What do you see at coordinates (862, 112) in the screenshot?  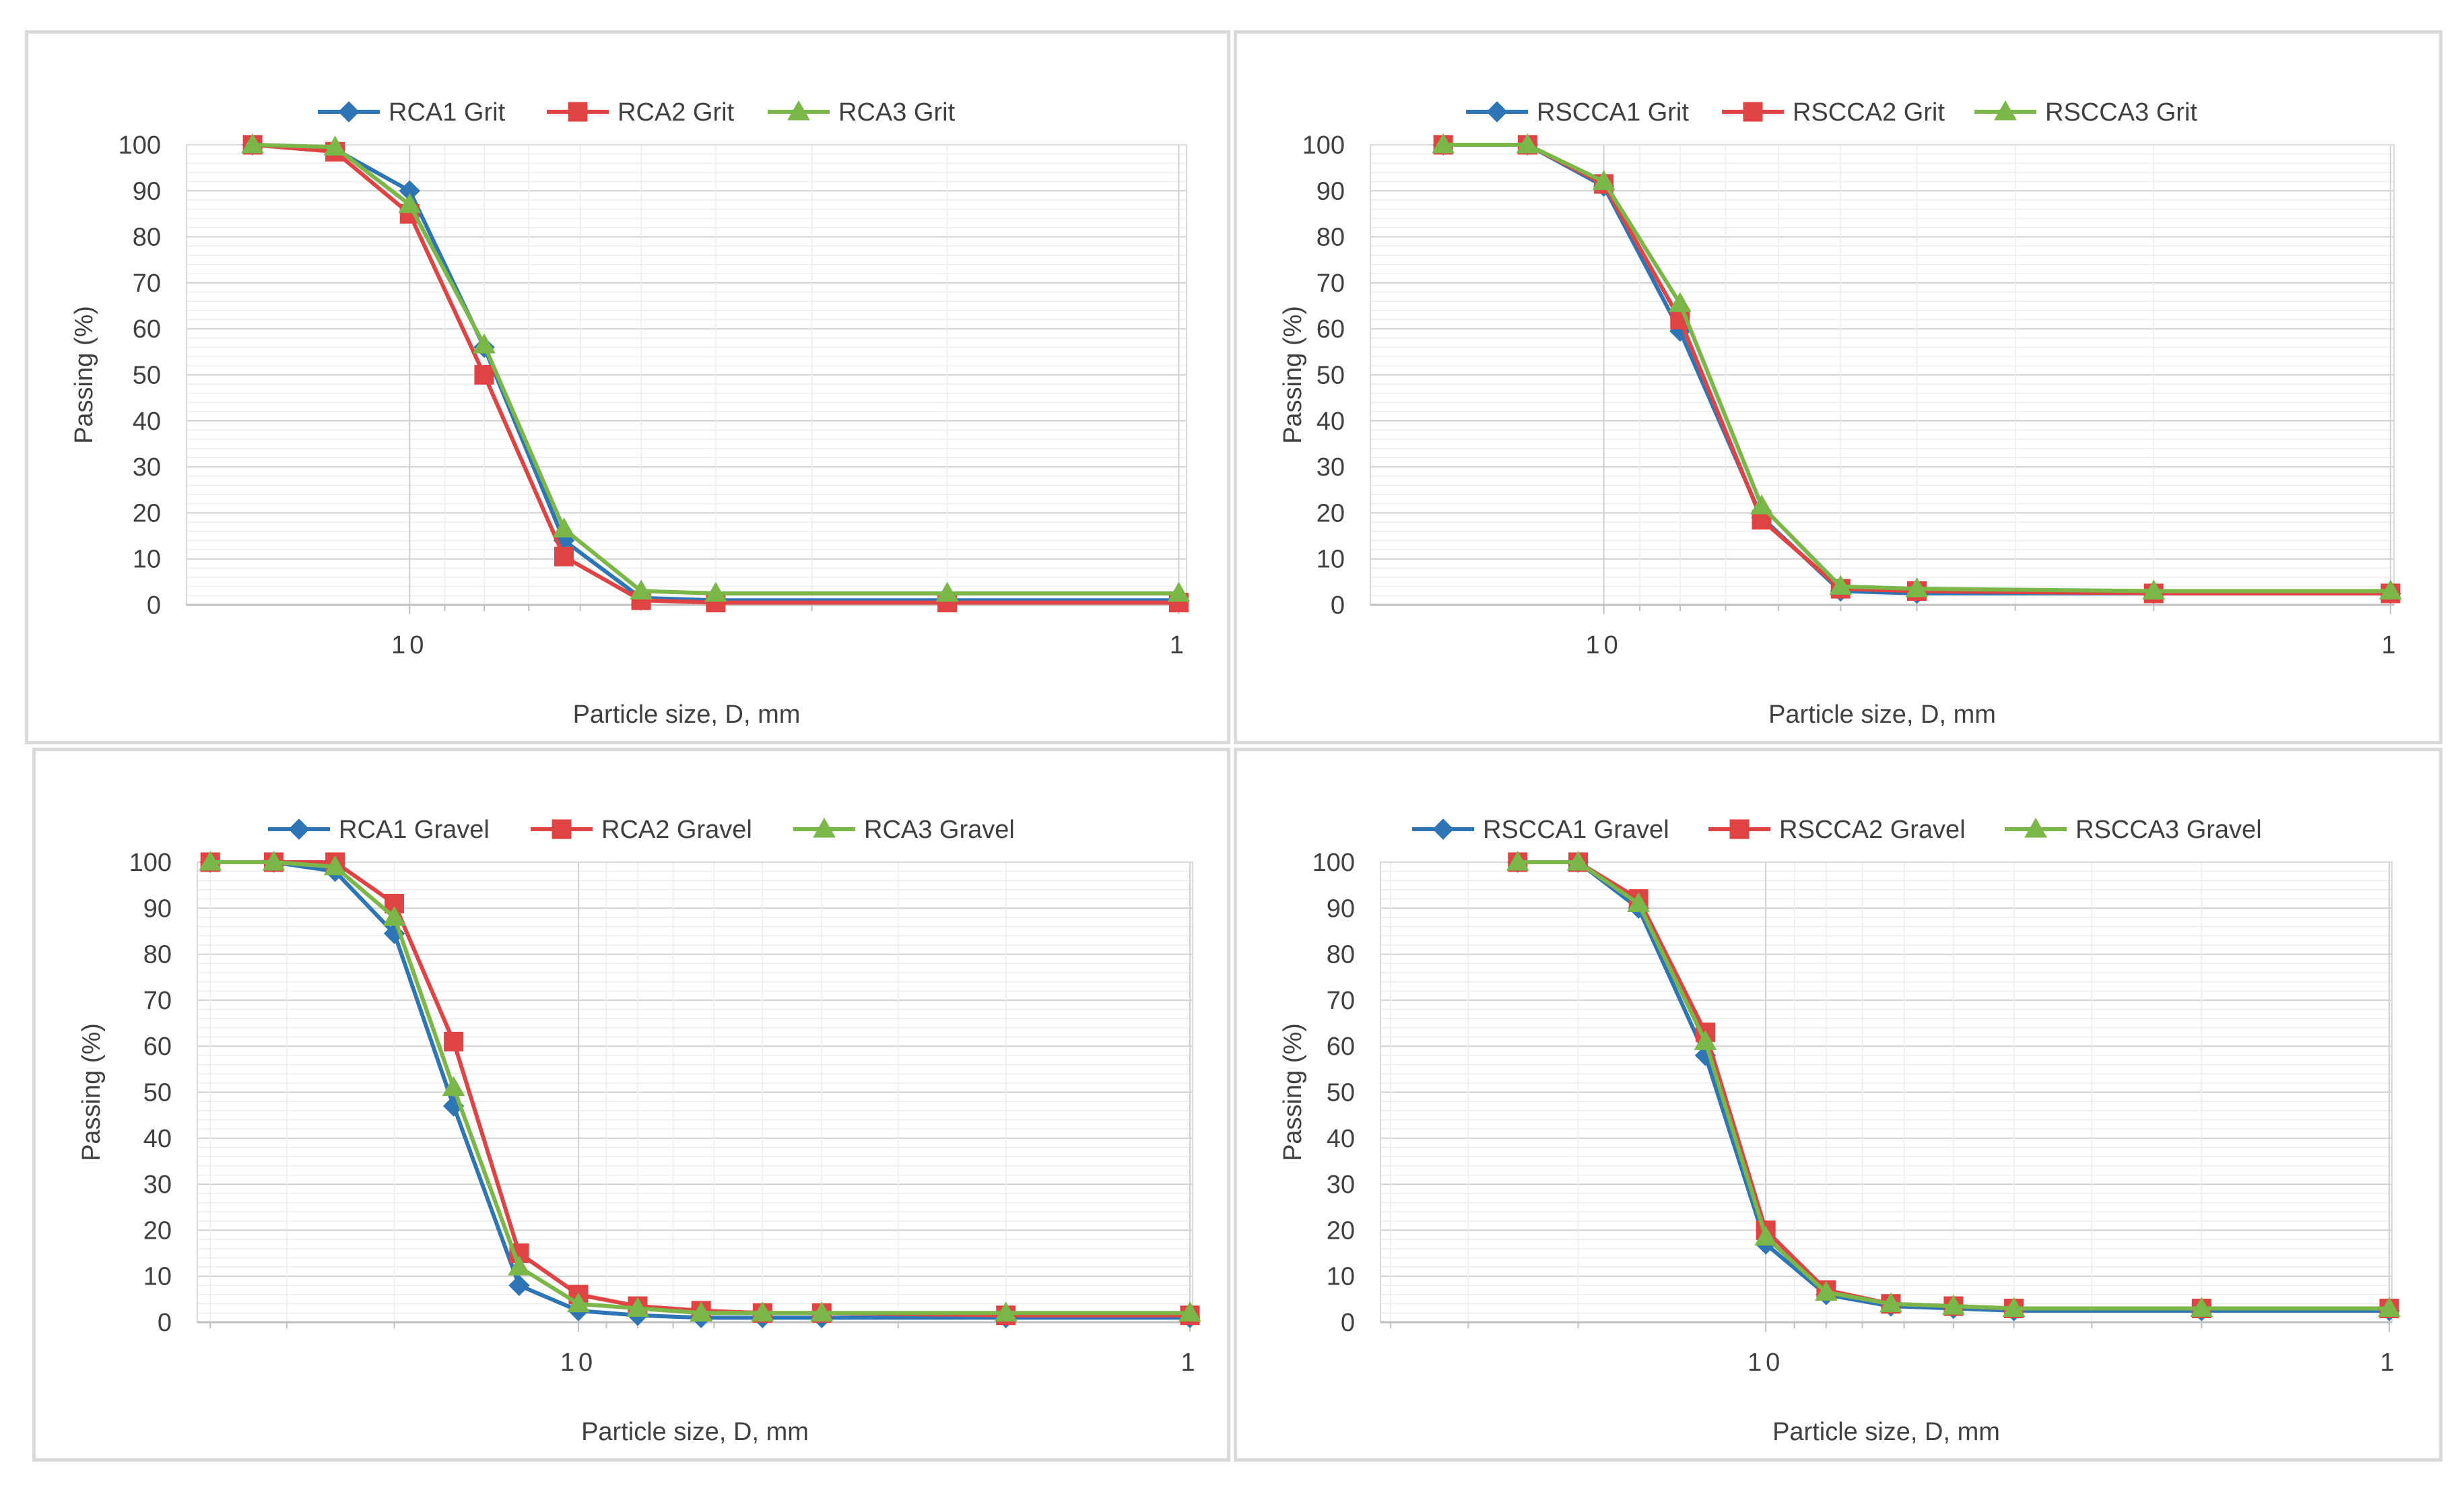 I see `legend-item: RCA3 Grit` at bounding box center [862, 112].